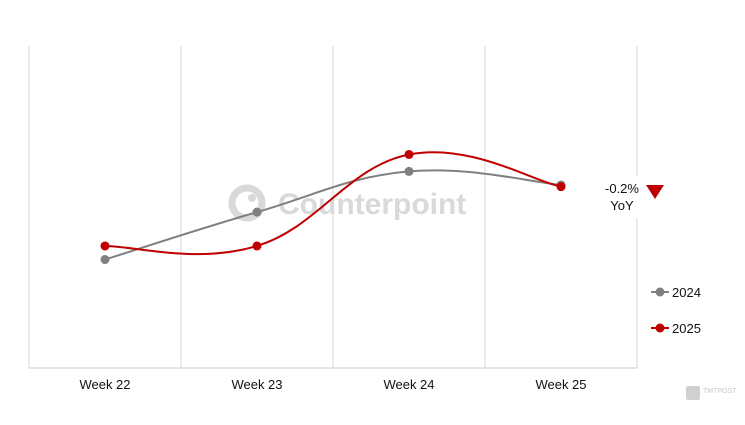 This screenshot has width=745, height=425. Describe the element at coordinates (660, 328) in the screenshot. I see `legend-marker-2025` at that location.